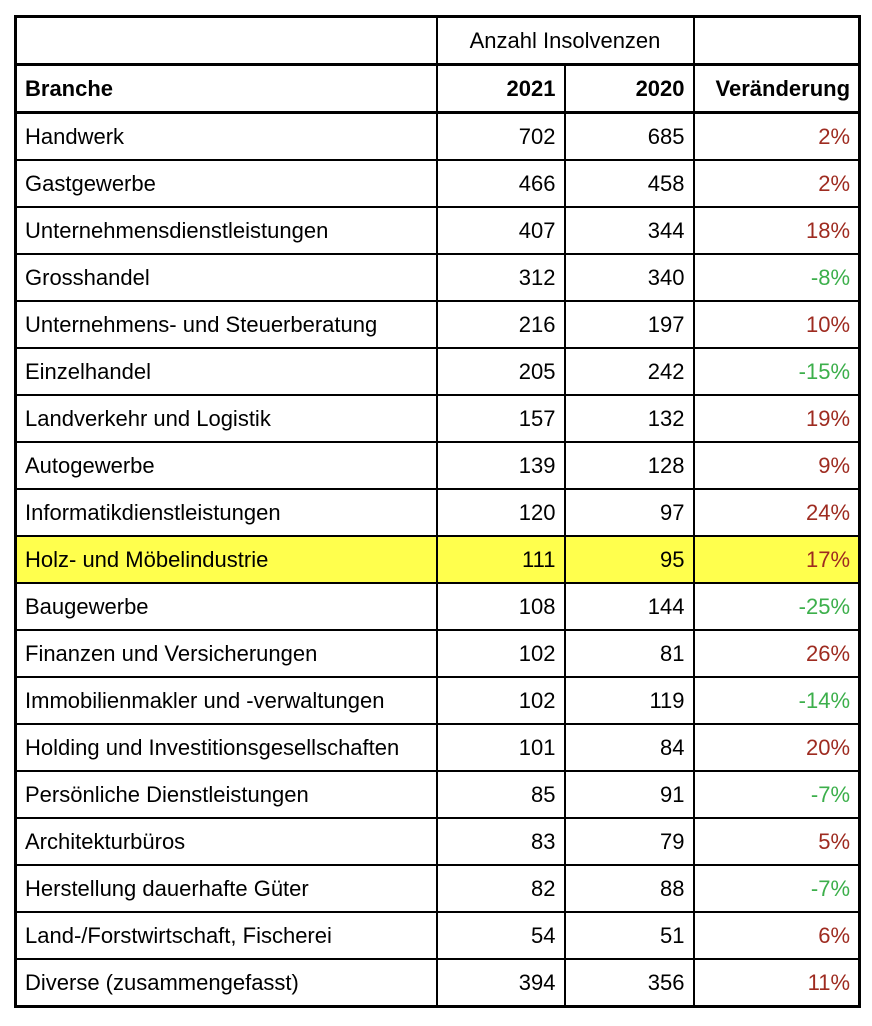 The image size is (872, 1026). What do you see at coordinates (500, 512) in the screenshot?
I see `value-2021-cell: 120` at bounding box center [500, 512].